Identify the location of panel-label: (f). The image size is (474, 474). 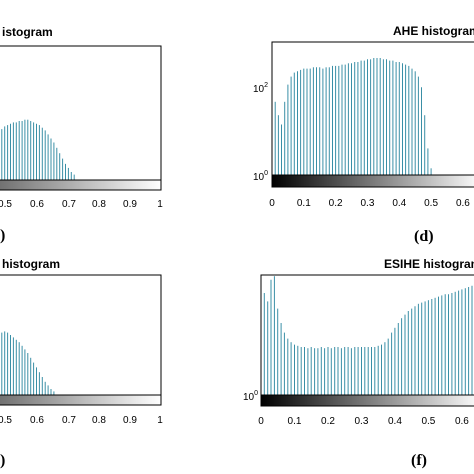
(419, 460).